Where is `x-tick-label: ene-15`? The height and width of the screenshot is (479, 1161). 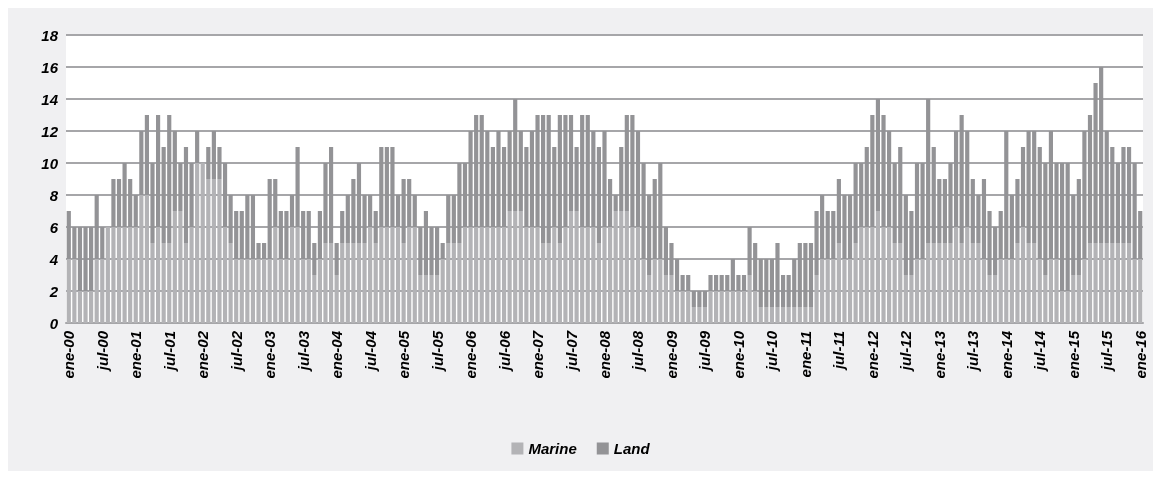
x-tick-label: ene-15 is located at coordinates (1073, 354).